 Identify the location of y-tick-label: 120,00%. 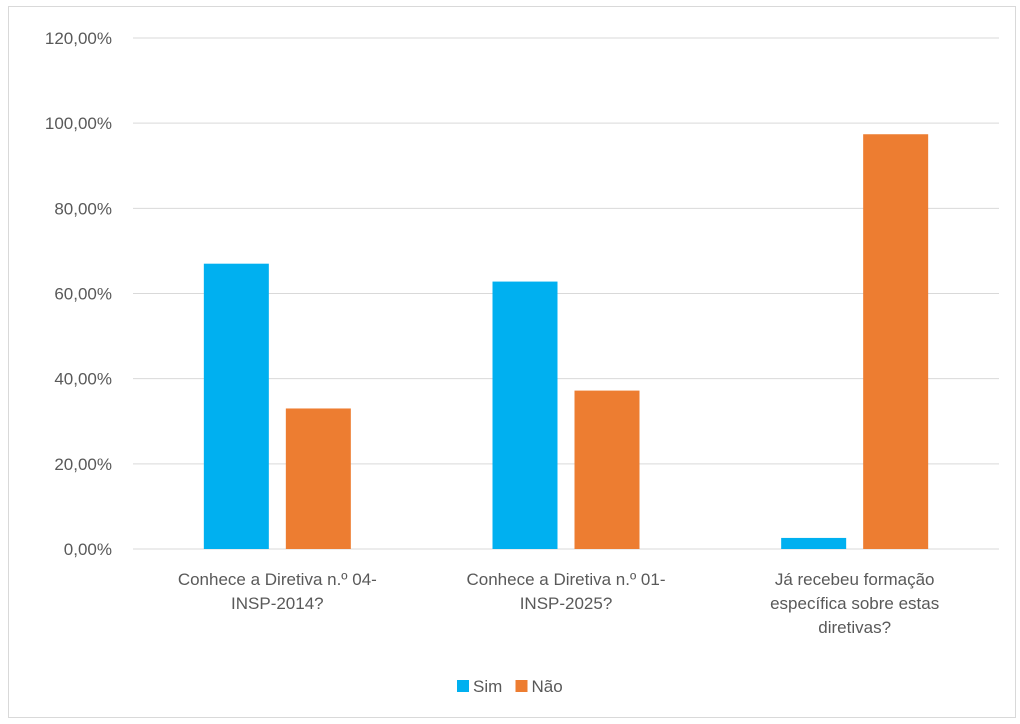
(78, 38).